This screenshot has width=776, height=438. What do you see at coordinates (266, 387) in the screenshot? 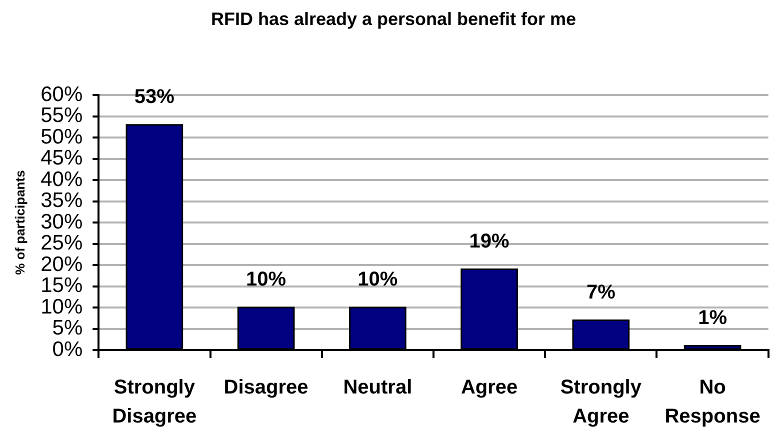
I see `x-tick-label: Disagree` at bounding box center [266, 387].